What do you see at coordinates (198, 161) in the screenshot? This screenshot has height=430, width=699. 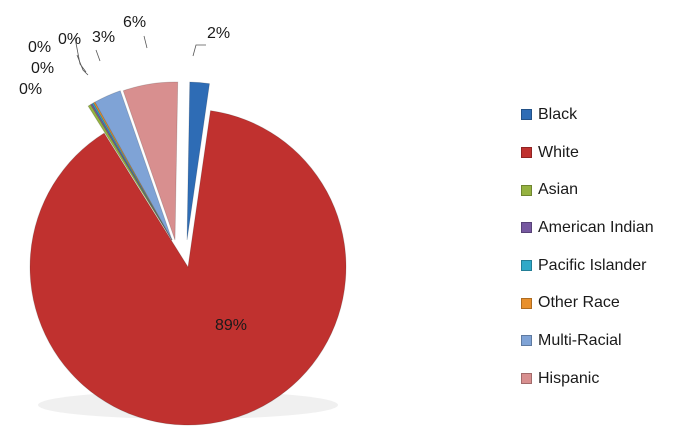 I see `pie-slice-black` at bounding box center [198, 161].